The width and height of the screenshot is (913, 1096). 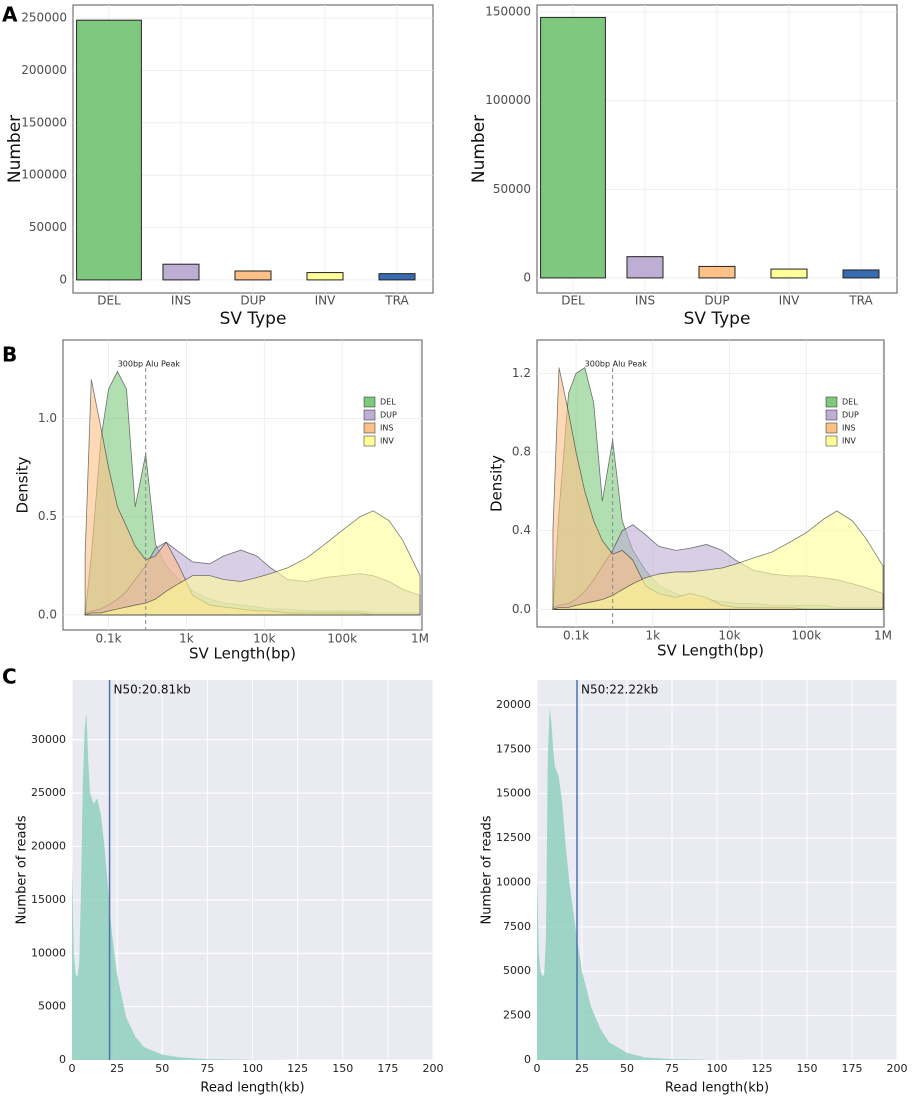 What do you see at coordinates (848, 428) in the screenshot?
I see `legend-label: INS` at bounding box center [848, 428].